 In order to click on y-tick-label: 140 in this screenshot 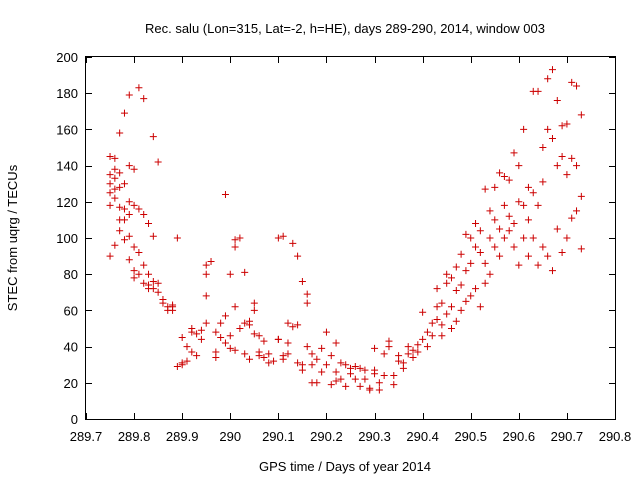, I will do `click(67, 166)`.